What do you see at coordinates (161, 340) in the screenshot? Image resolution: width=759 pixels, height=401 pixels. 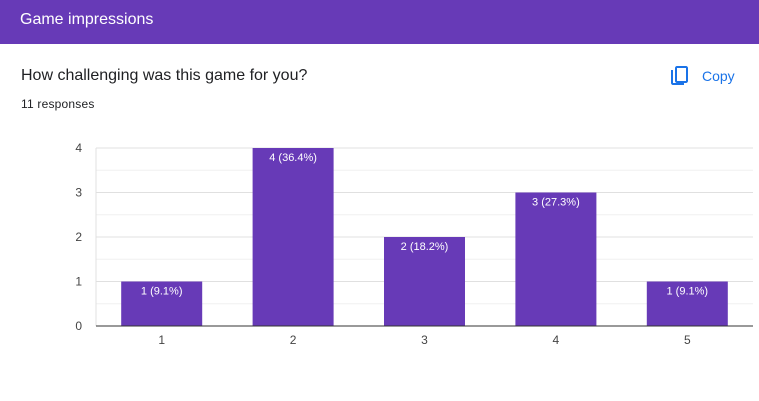 I see `x-tick-label: 1` at bounding box center [161, 340].